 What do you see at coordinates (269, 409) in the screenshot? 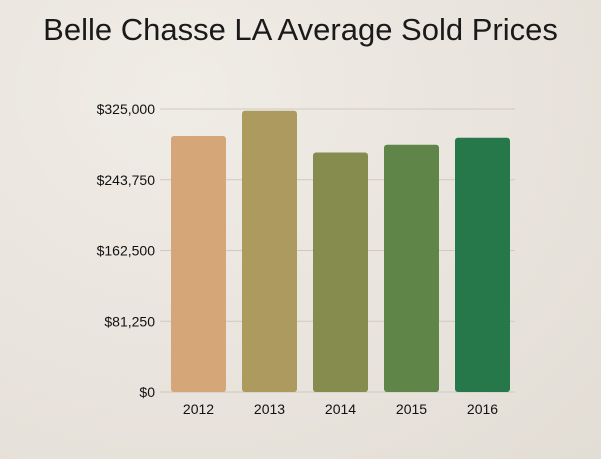
I see `x-tick-label: 2013` at bounding box center [269, 409].